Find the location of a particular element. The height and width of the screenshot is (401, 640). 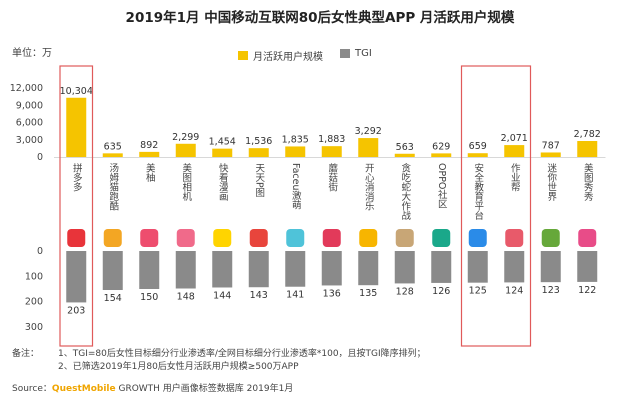

upper-axis-tick-label: 3,000 is located at coordinates (29, 140).